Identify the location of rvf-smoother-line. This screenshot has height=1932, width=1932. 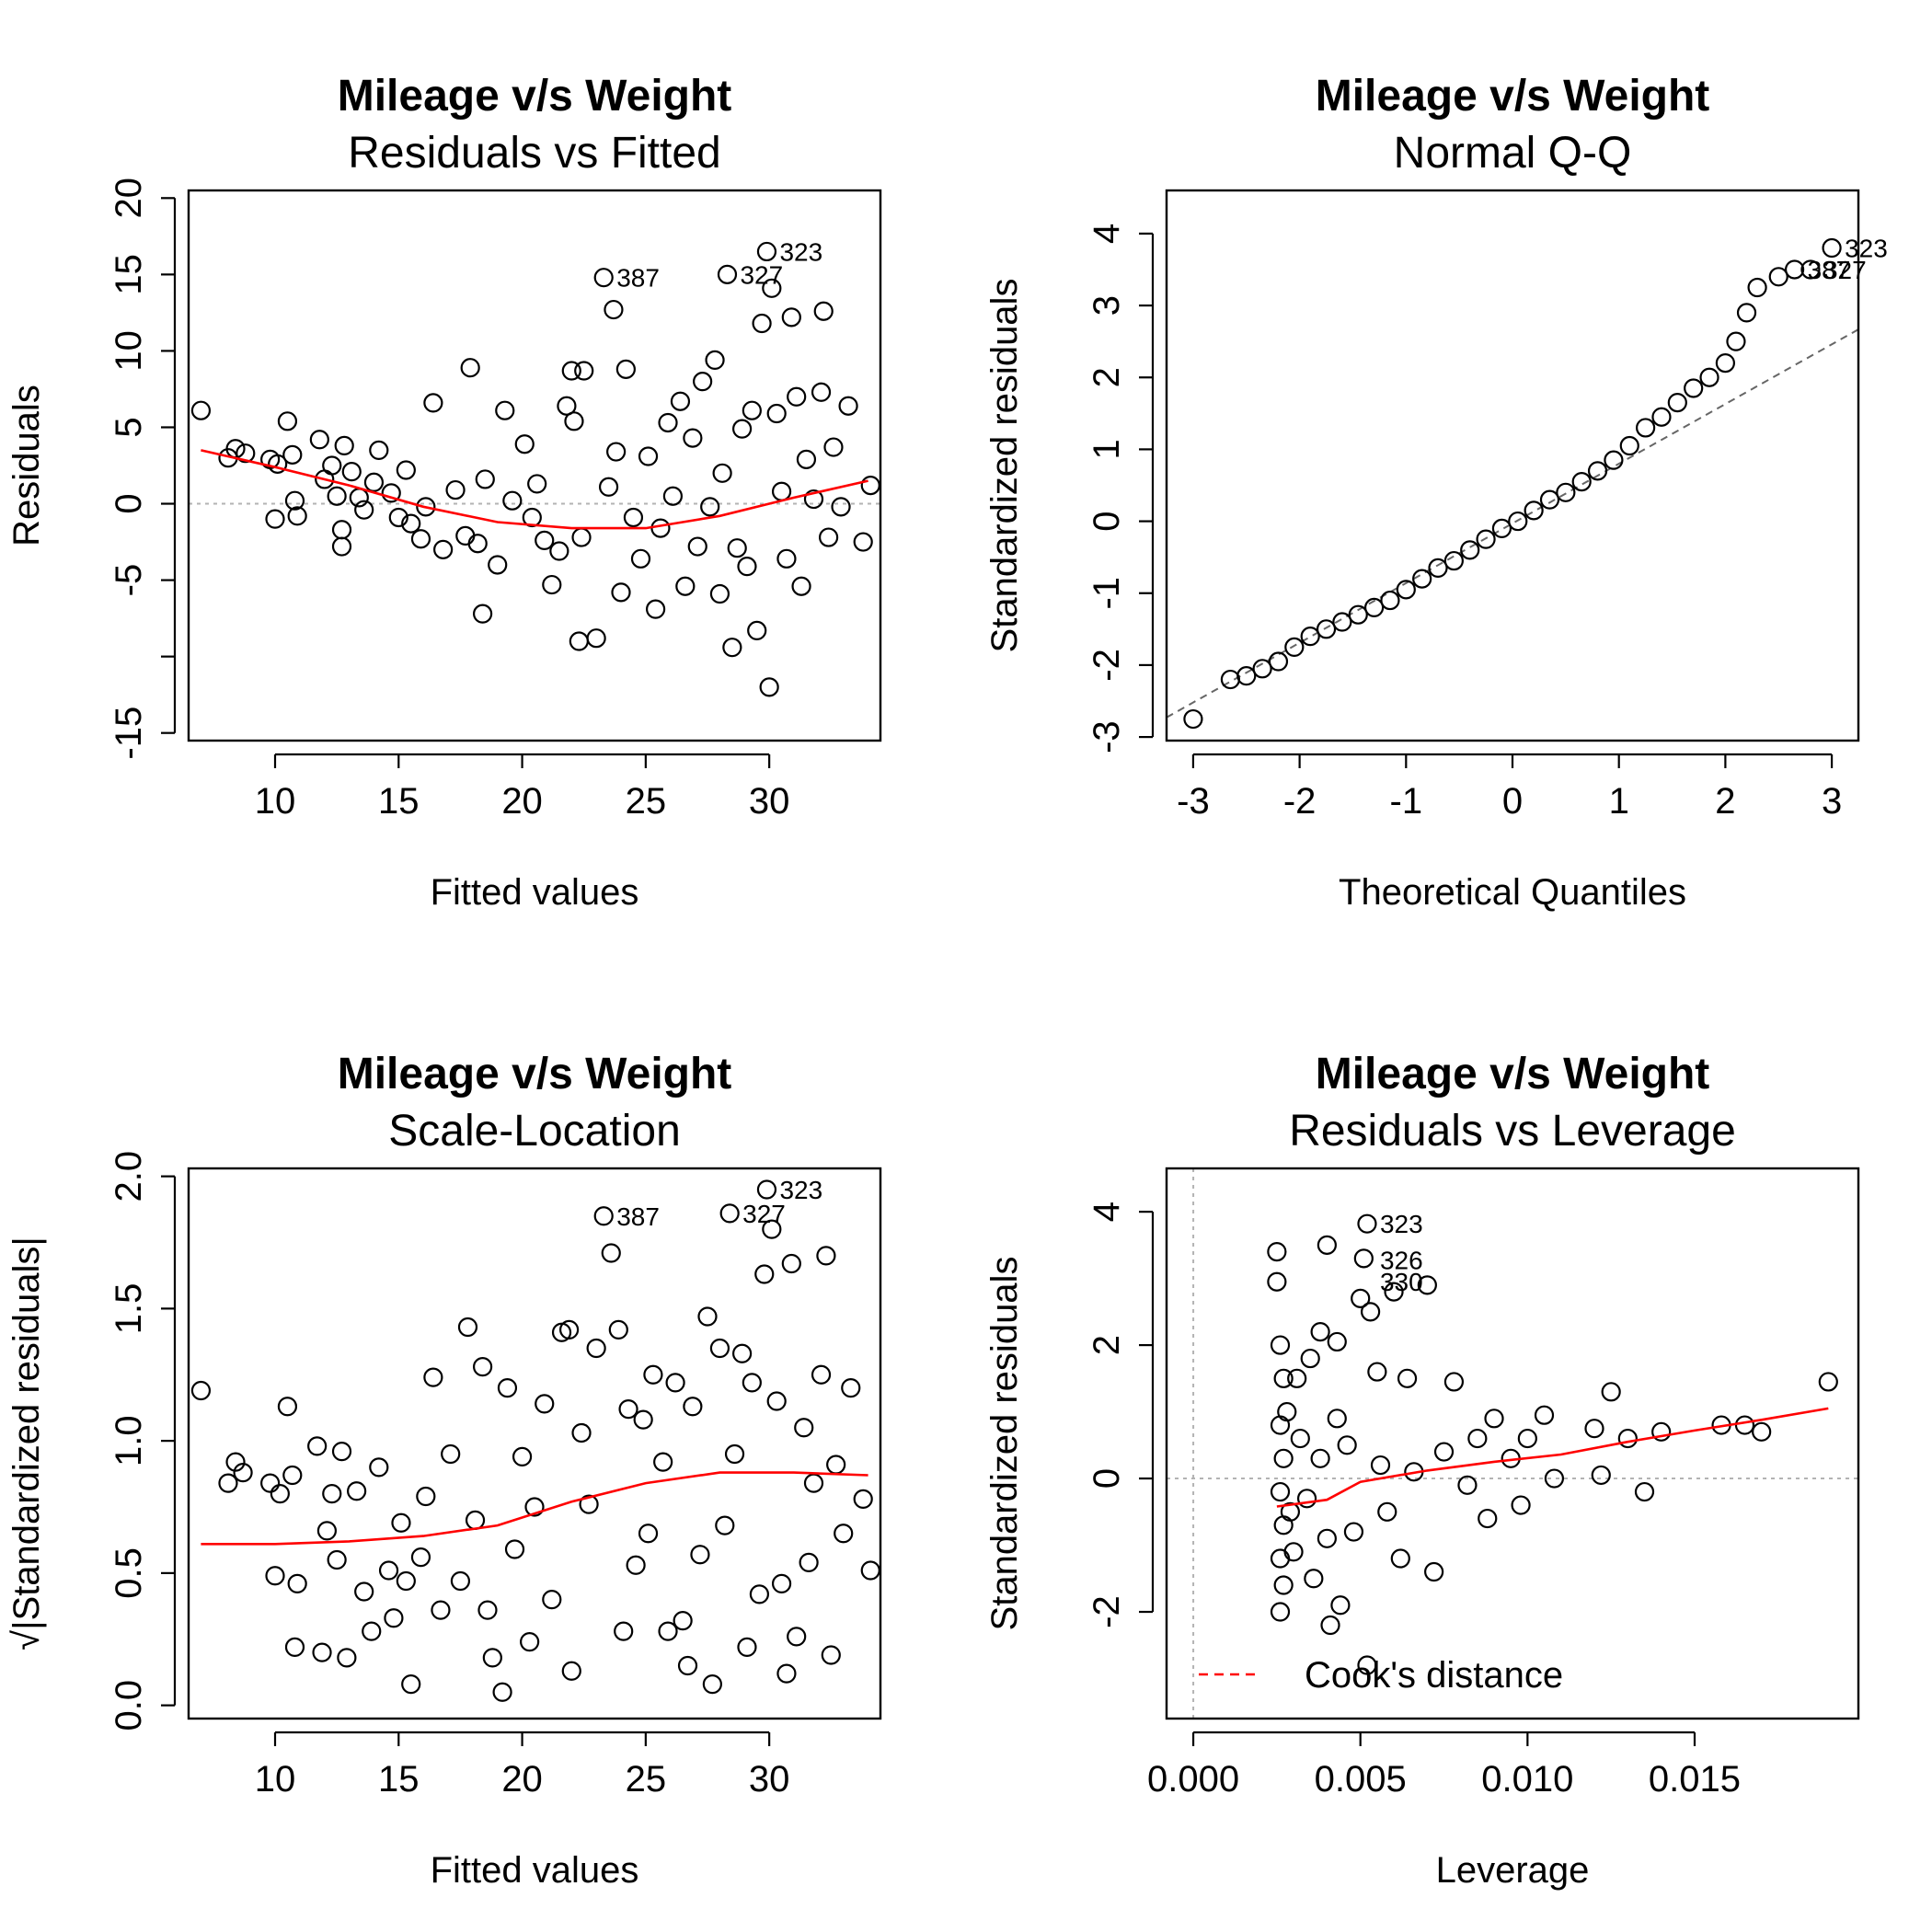
(534, 490).